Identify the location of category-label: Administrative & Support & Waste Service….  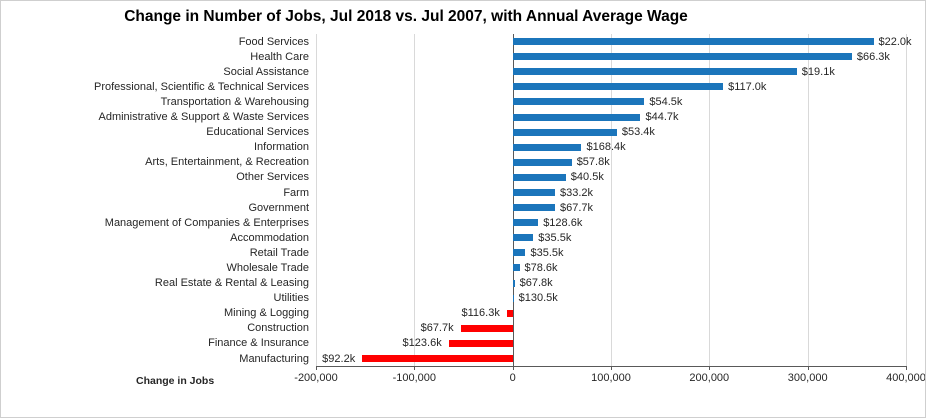
(203, 117).